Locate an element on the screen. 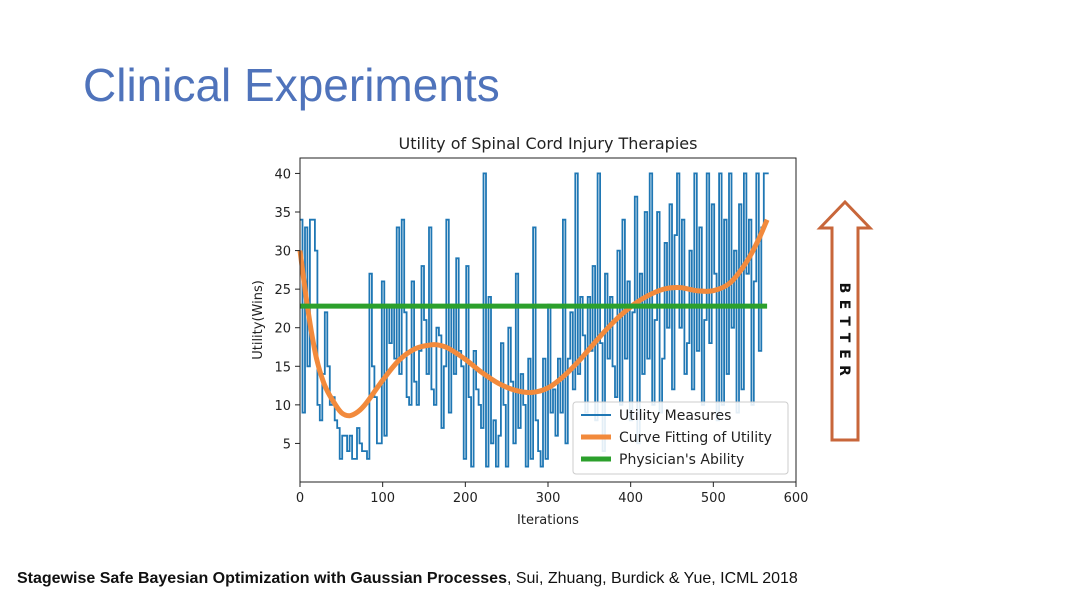 This screenshot has height=608, width=1080. legend-label: Physician's Ability is located at coordinates (681, 460).